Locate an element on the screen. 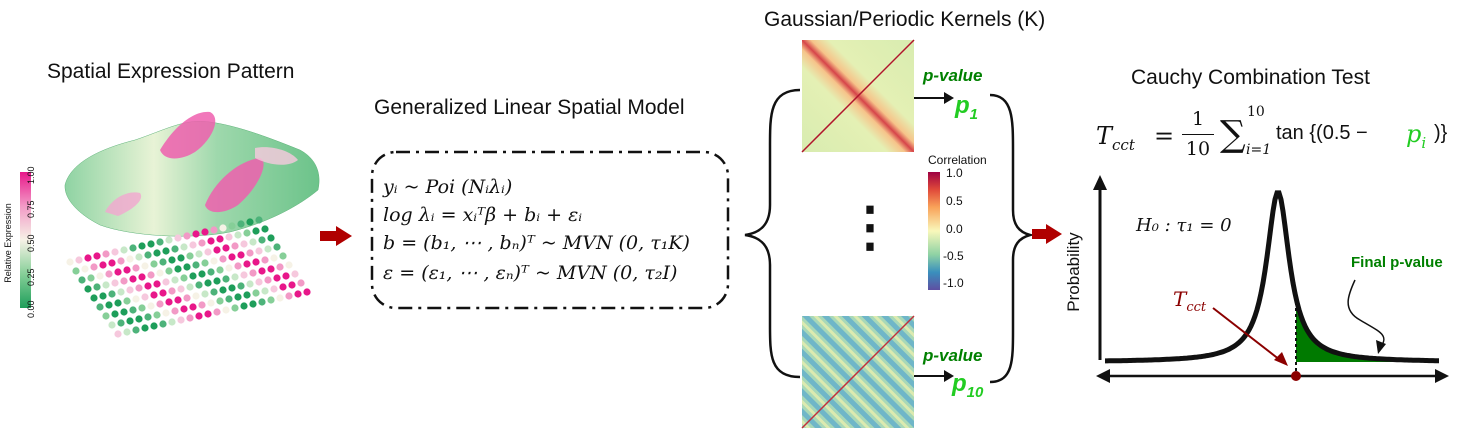  formula-T: T is located at coordinates (1104, 136).